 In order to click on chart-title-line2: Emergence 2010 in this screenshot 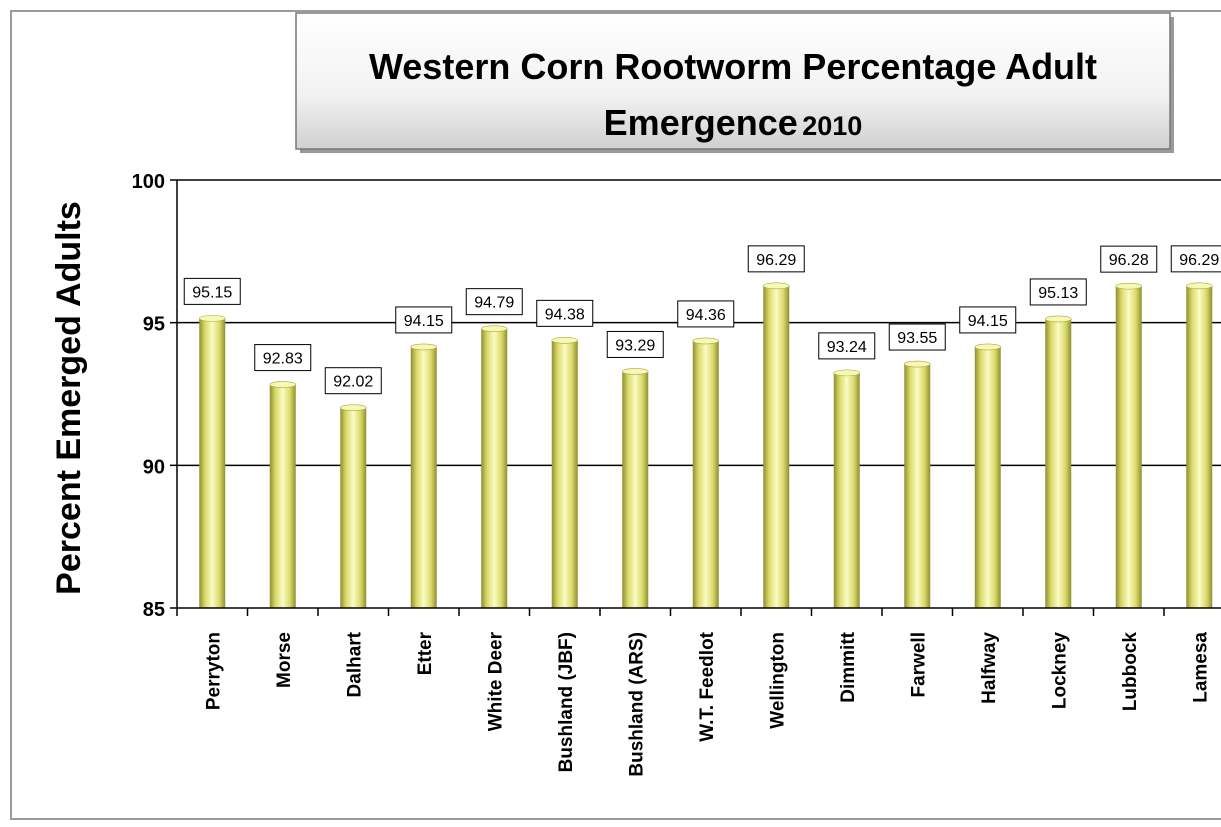, I will do `click(733, 122)`.